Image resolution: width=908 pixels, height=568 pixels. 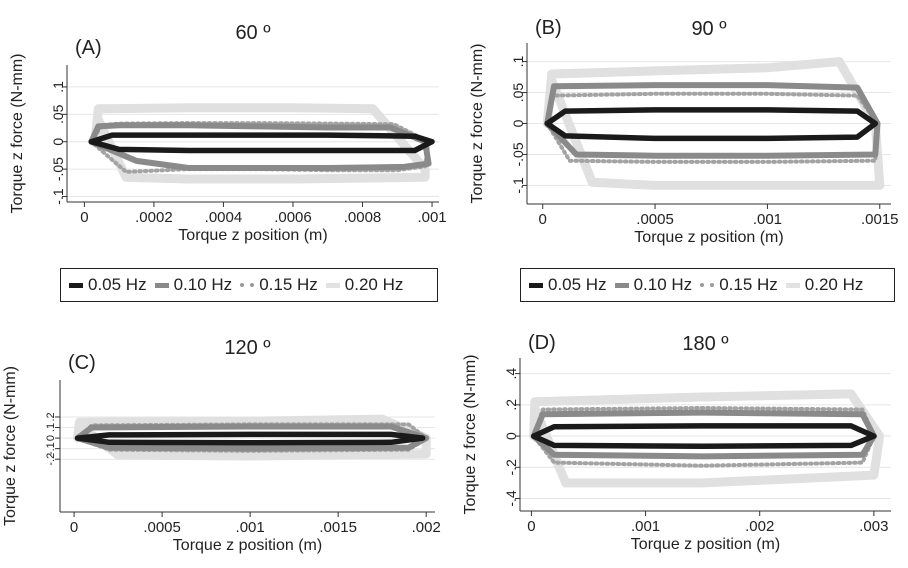 What do you see at coordinates (511, 374) in the screenshot?
I see `y-tick-label: .4` at bounding box center [511, 374].